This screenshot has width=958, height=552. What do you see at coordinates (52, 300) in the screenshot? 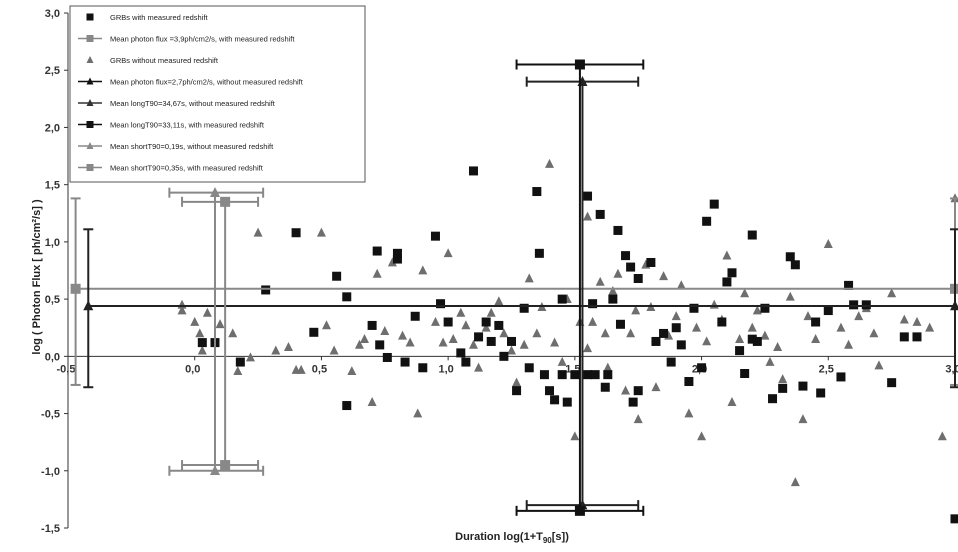
I see `y-tick-label: 0,5` at bounding box center [52, 300].